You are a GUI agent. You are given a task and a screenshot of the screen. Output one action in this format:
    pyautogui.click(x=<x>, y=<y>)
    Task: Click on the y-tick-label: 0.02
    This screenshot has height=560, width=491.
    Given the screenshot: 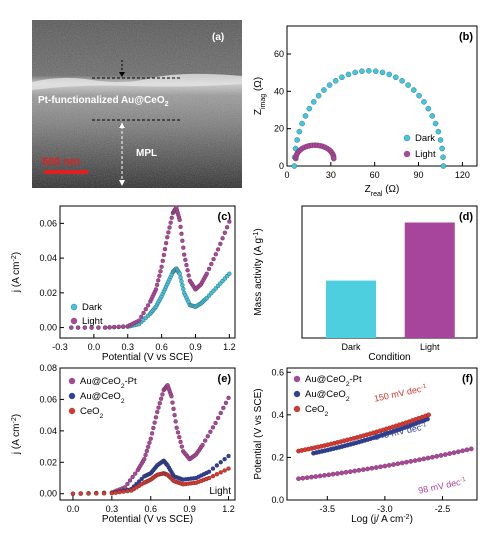 What is the action you would take?
    pyautogui.click(x=48, y=462)
    